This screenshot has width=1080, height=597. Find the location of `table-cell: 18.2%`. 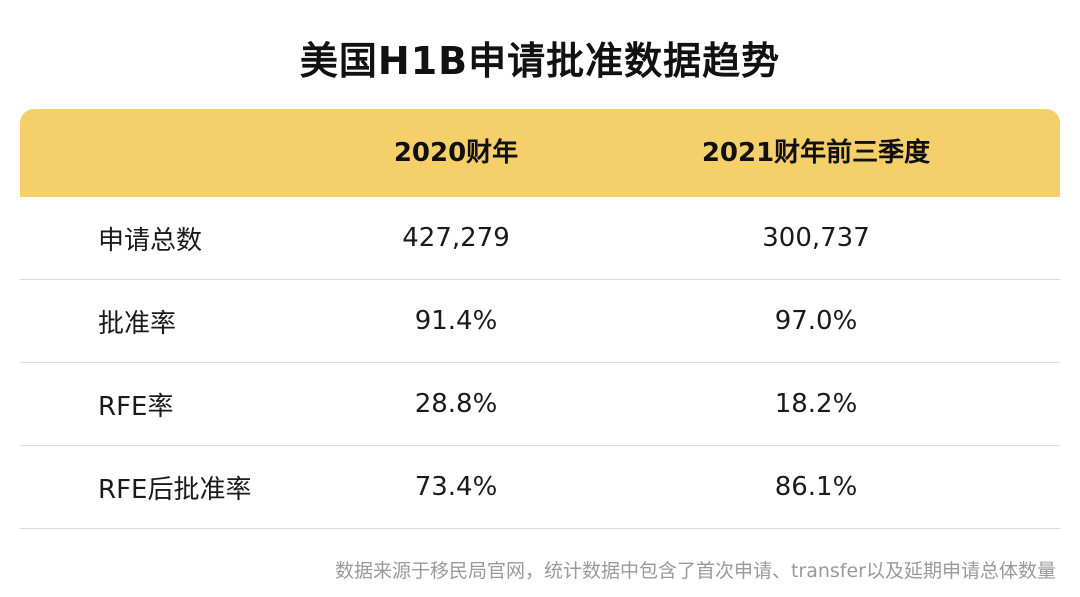

table-cell: 18.2% is located at coordinates (816, 404).